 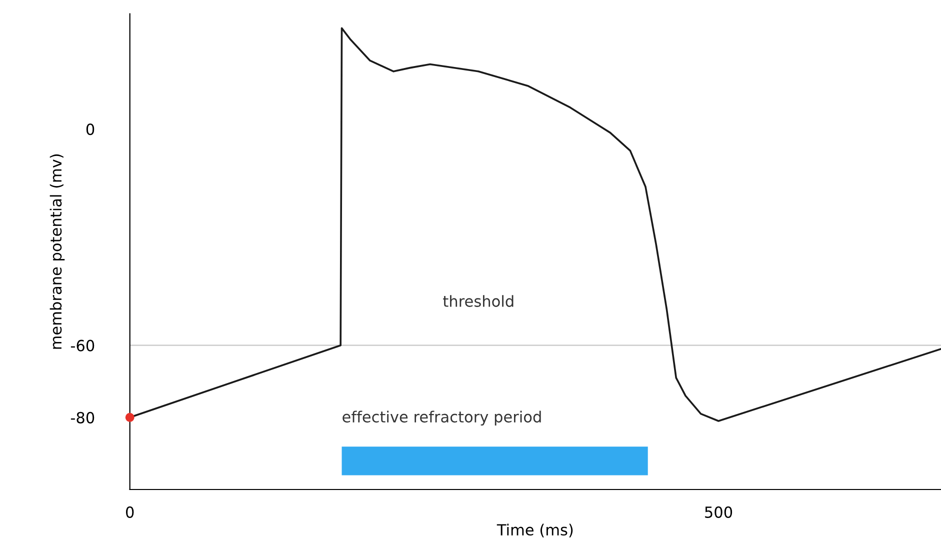 I want to click on x-axis-title: Time (ms), so click(x=534, y=531).